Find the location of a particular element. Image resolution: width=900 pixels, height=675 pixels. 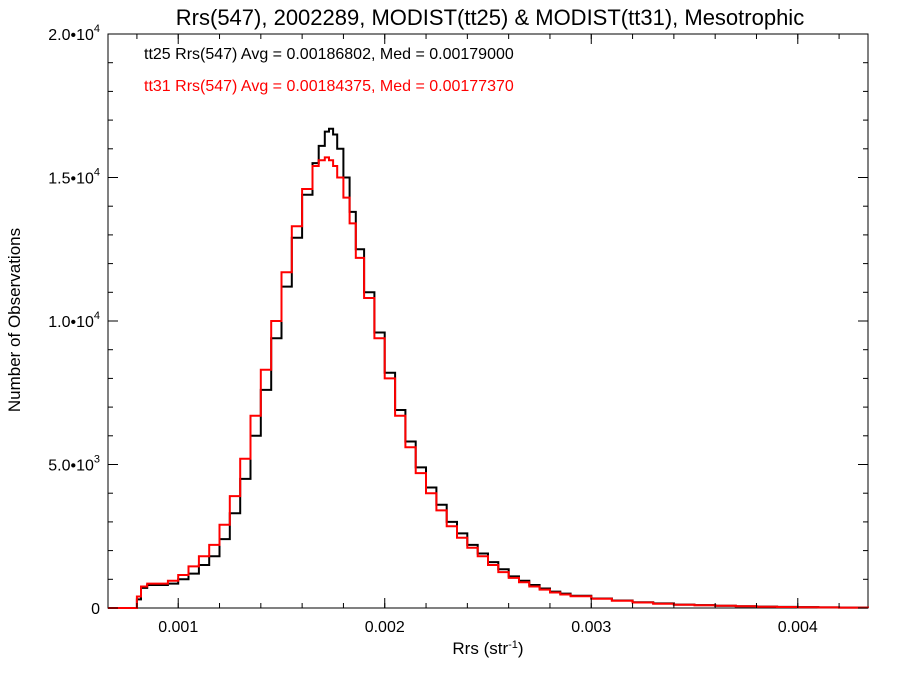

x-tick-label-1: 0.002 is located at coordinates (385, 627).